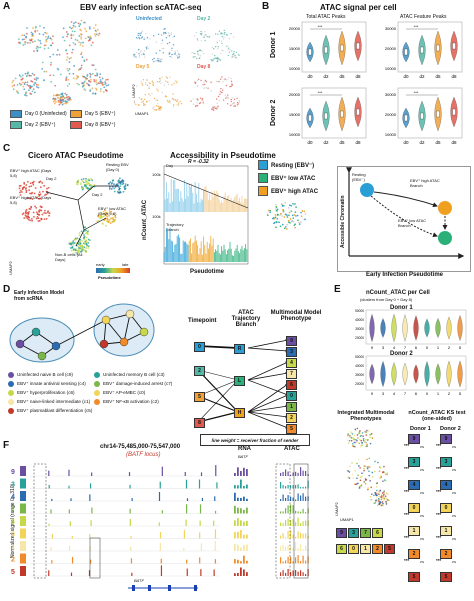 Image resolution: width=474 pixels, height=601 pixels. Describe the element at coordinates (407, 445) in the screenshot. I see `ks-sig: ***` at that location.